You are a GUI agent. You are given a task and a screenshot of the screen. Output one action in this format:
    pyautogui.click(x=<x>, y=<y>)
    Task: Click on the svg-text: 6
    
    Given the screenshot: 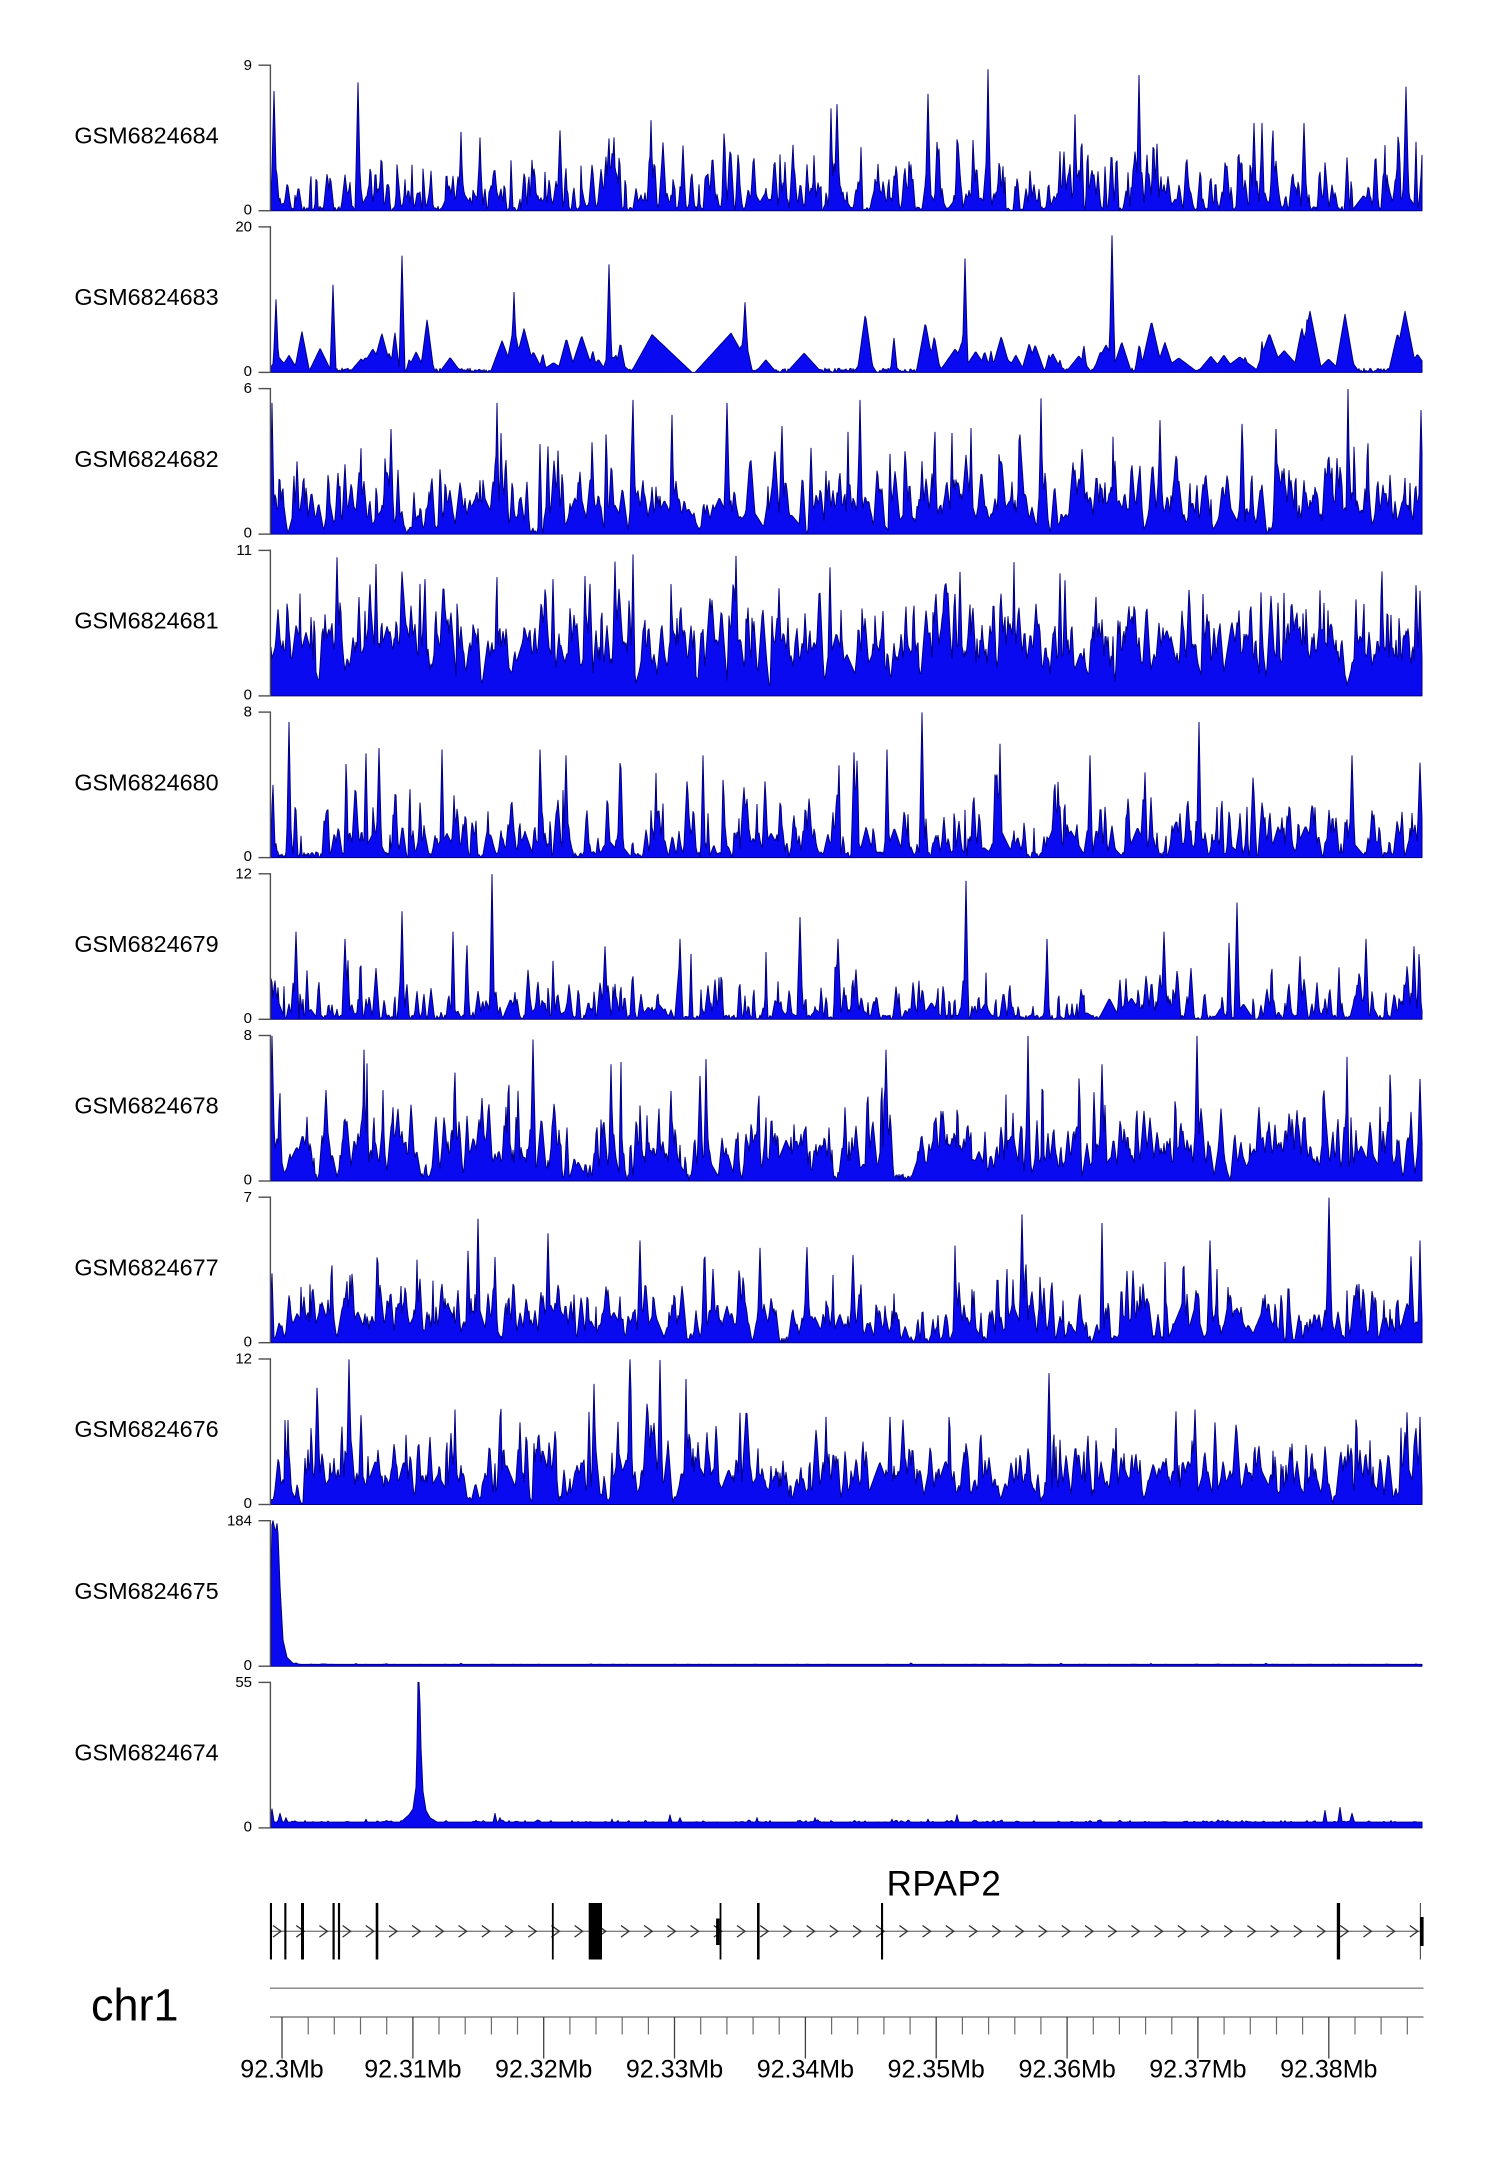 What is the action you would take?
    pyautogui.click(x=248, y=388)
    